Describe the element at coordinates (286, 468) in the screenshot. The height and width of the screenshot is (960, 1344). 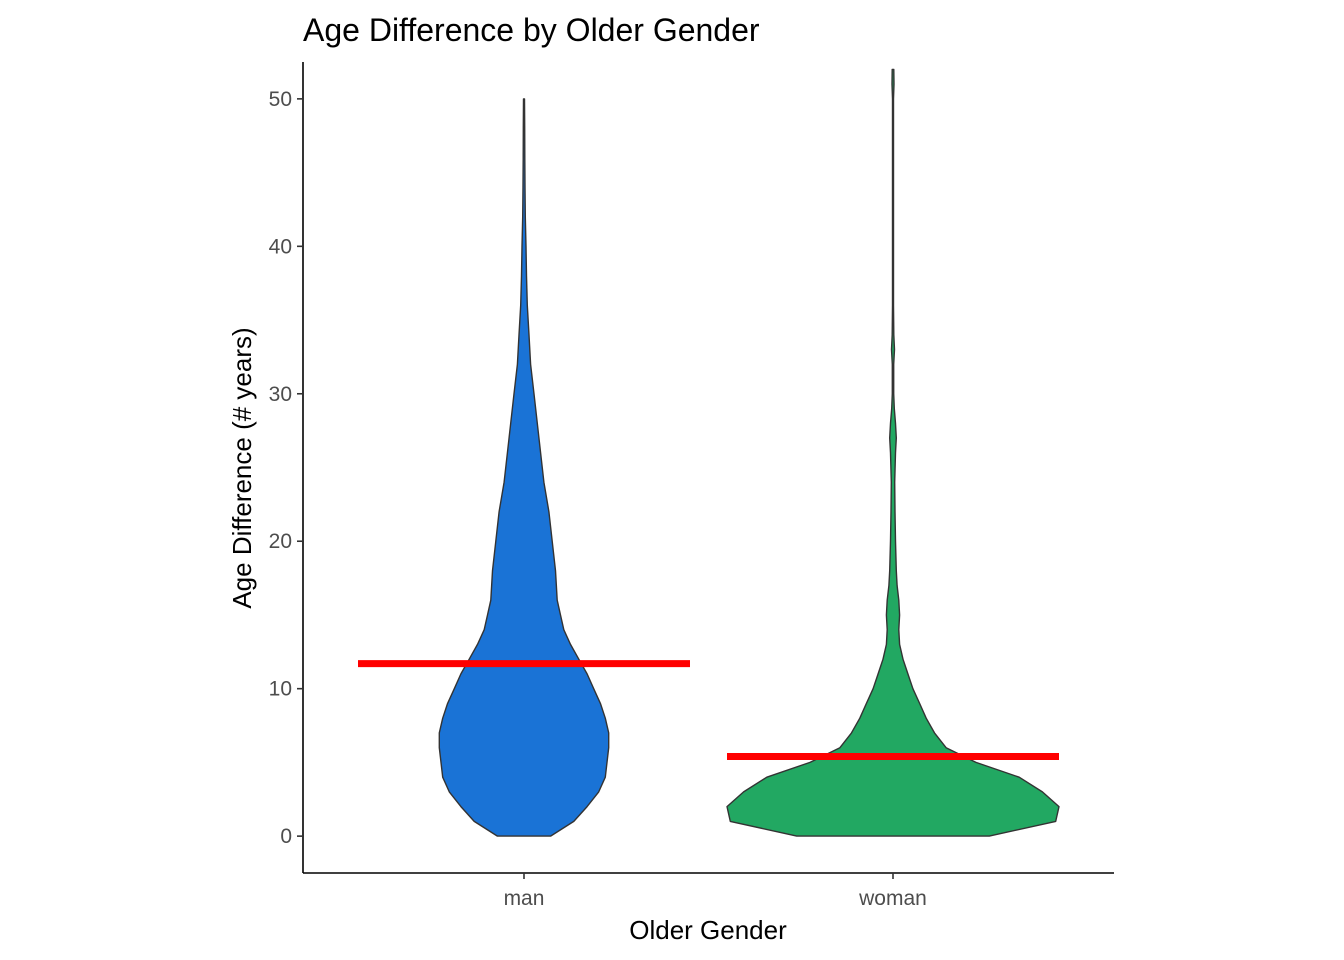
I see `y-axis-ticks: 0 10 20 30 40 50` at that location.